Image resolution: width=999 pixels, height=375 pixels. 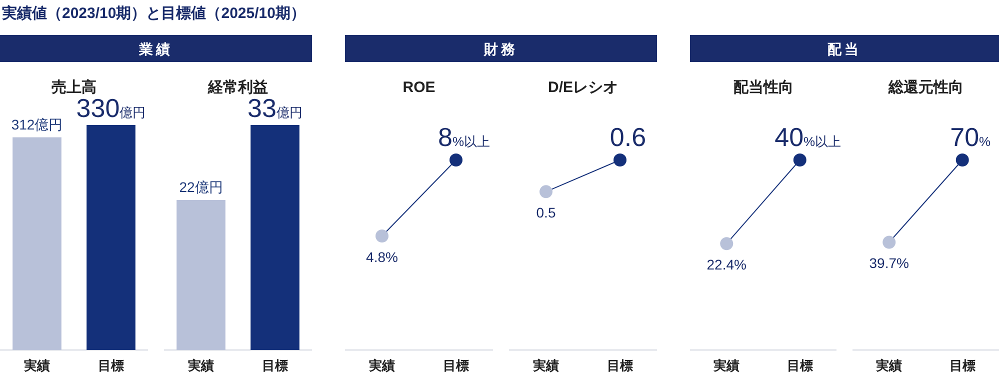 I want to click on data-label: 8%以上, so click(x=464, y=137).